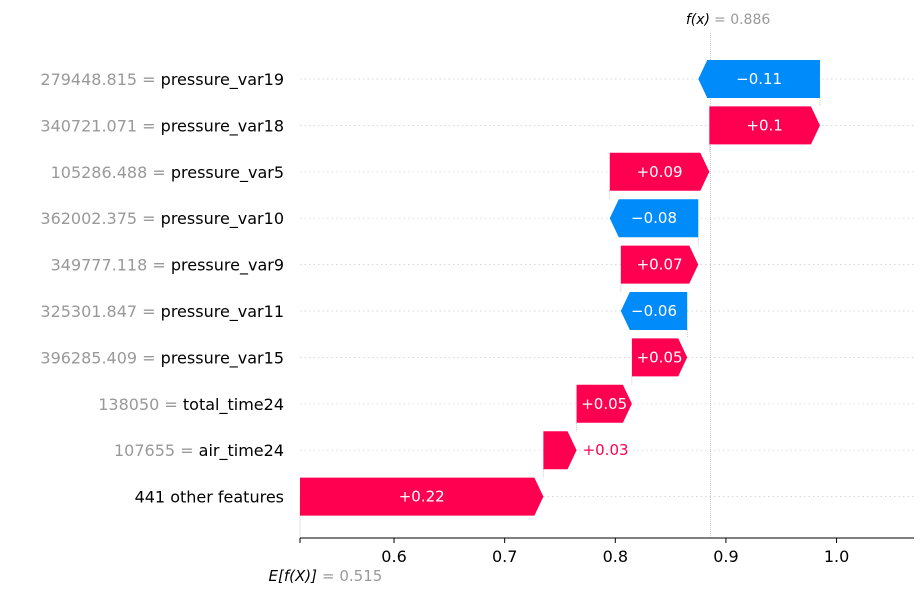 The height and width of the screenshot is (593, 924). Describe the element at coordinates (100, 311) in the screenshot. I see `feature-value: 325301.847 =` at that location.